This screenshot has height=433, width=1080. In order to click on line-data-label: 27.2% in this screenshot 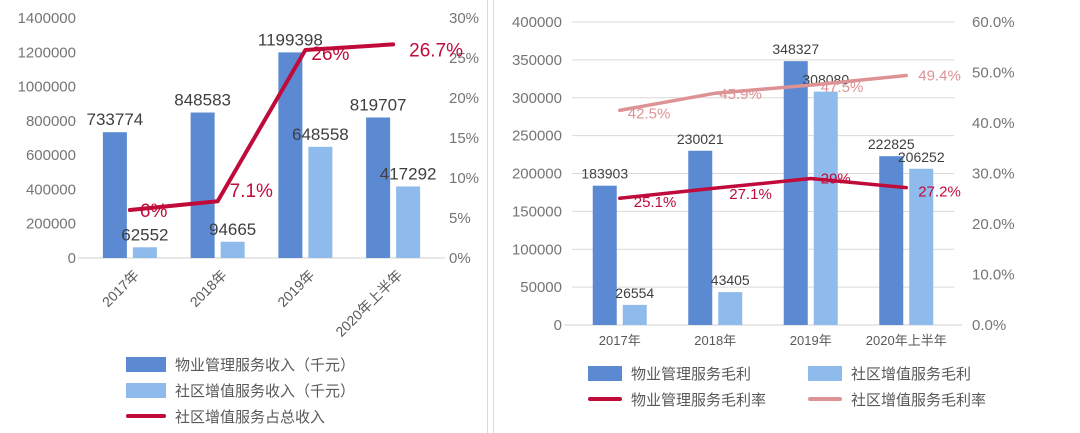, I will do `click(939, 192)`.